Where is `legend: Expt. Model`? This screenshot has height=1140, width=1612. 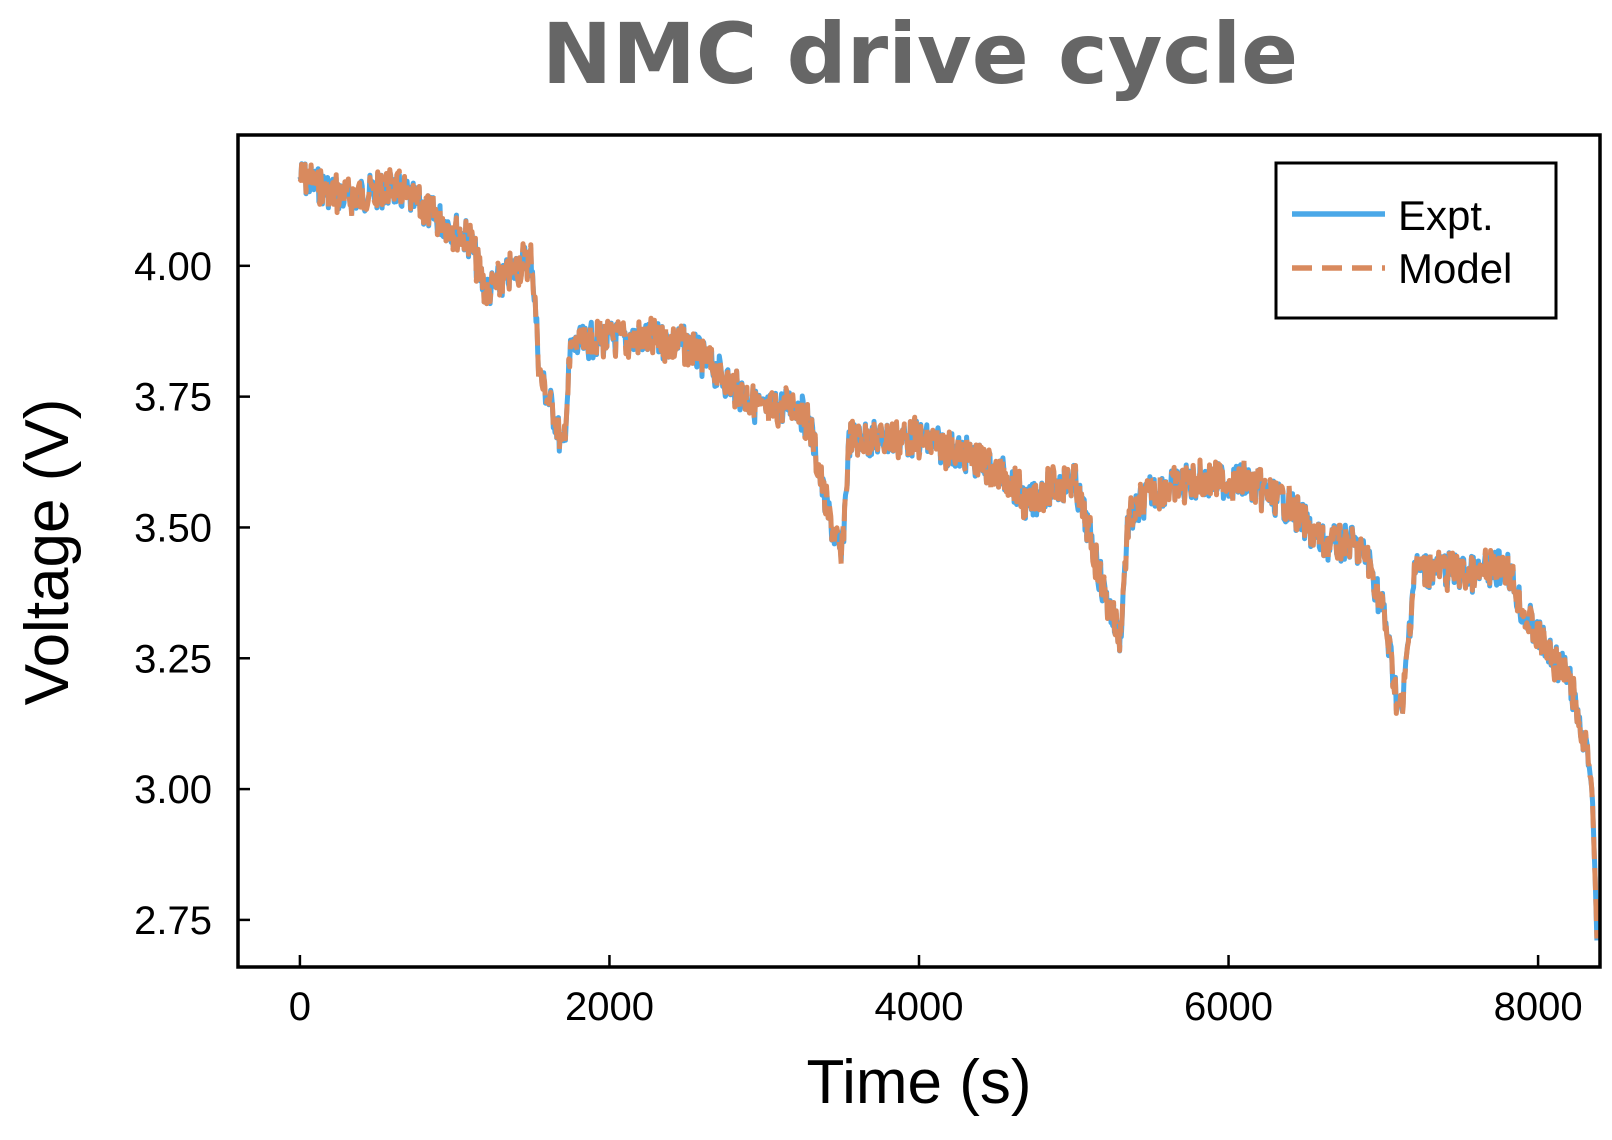
legend: Expt. Model is located at coordinates (1416, 240).